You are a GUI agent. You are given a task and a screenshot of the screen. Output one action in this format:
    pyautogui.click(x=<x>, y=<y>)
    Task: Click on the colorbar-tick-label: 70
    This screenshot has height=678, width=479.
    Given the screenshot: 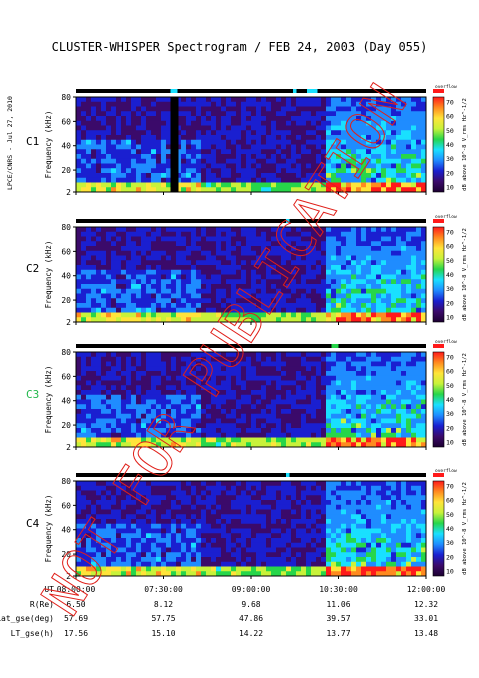 What is the action you would take?
    pyautogui.click(x=450, y=358)
    